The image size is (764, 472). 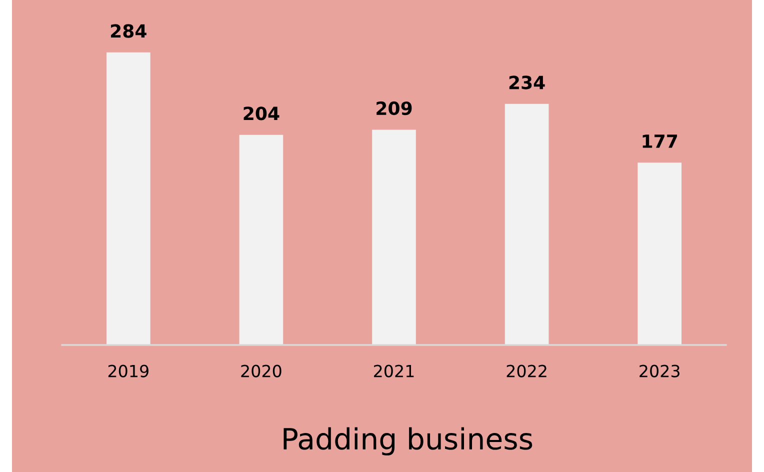 What do you see at coordinates (394, 108) in the screenshot?
I see `data-label: 209` at bounding box center [394, 108].